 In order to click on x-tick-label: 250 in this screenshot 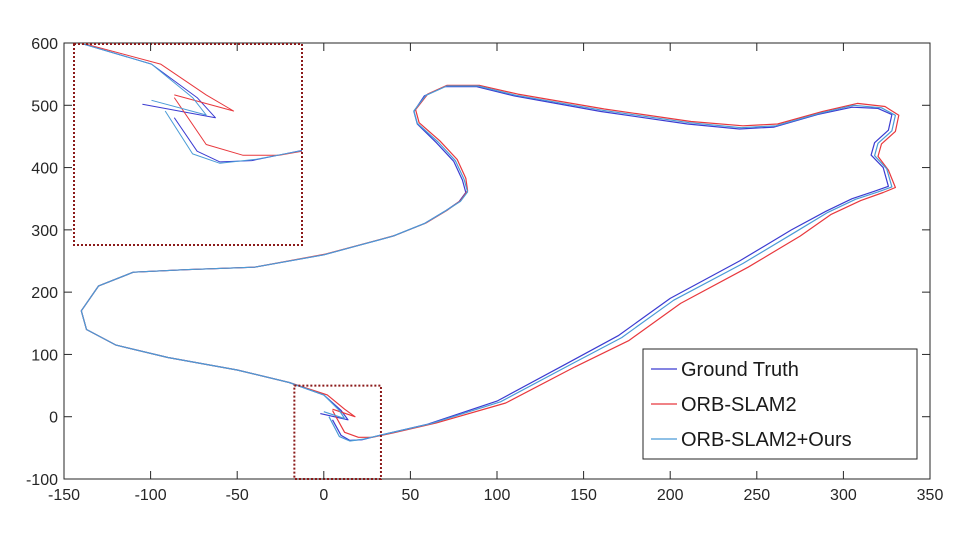, I will do `click(756, 495)`.